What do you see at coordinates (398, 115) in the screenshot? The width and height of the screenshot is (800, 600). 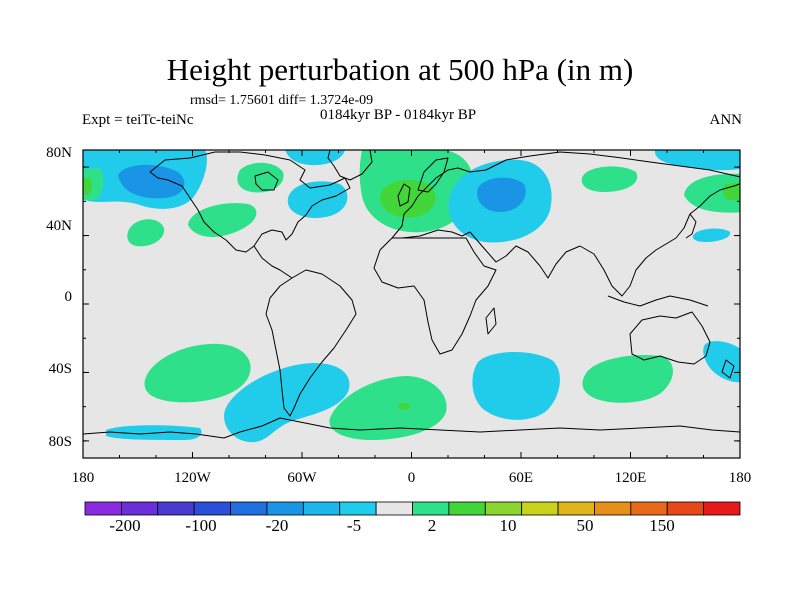 I see `period-label: 0184kyr BP - 0184kyr BP` at bounding box center [398, 115].